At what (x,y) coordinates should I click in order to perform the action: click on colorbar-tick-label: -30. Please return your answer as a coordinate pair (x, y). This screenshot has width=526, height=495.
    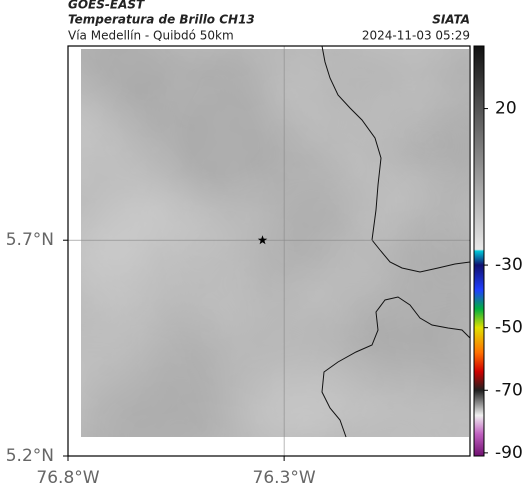
    Looking at the image, I should click on (509, 265).